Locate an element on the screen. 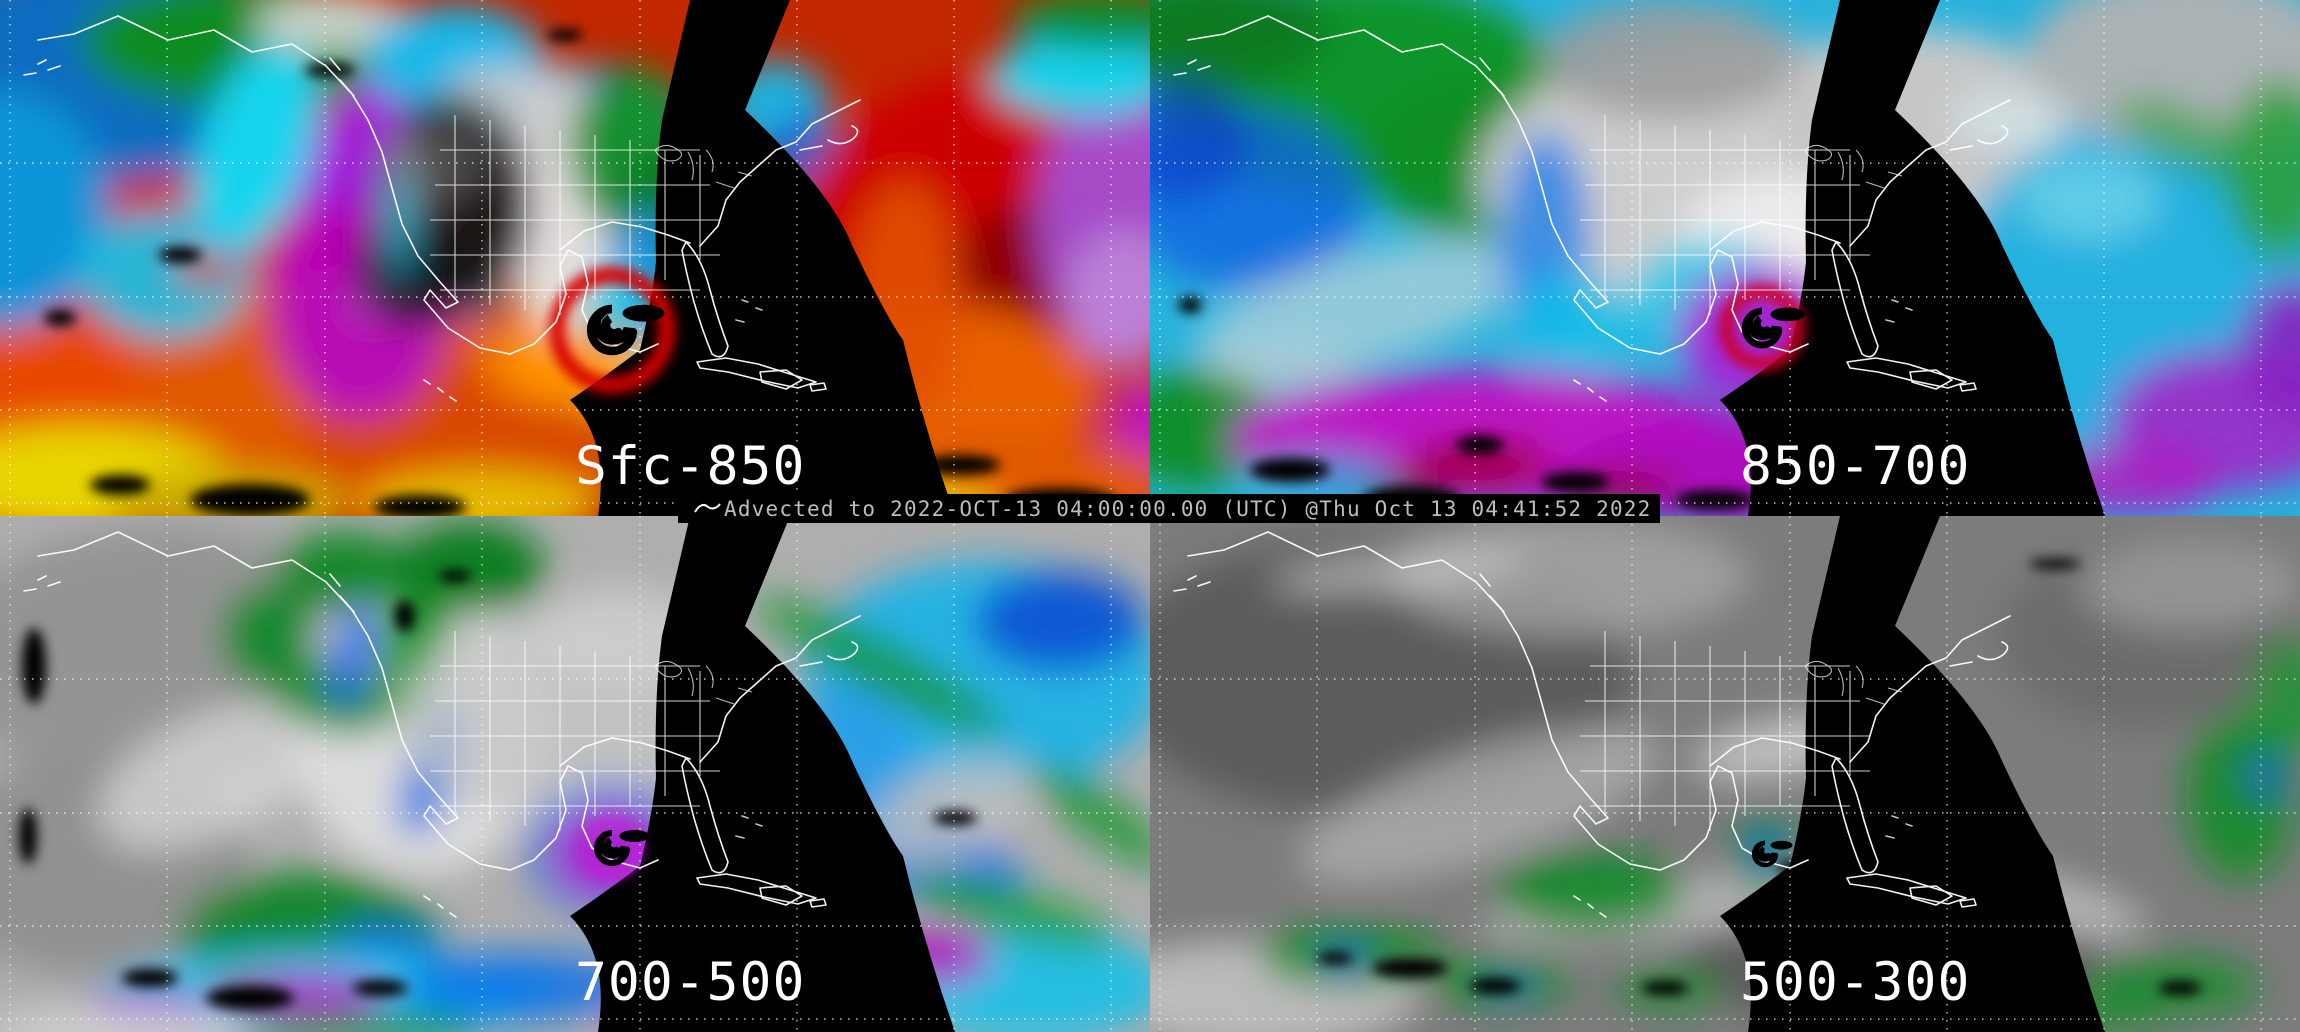  panel-label-850-700: 850-700 is located at coordinates (1855, 466).